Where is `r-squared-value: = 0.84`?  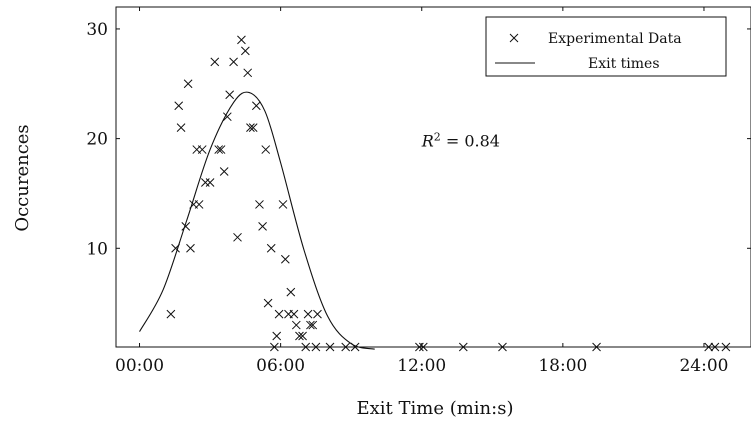
r-squared-value: = 0.84 is located at coordinates (470, 140).